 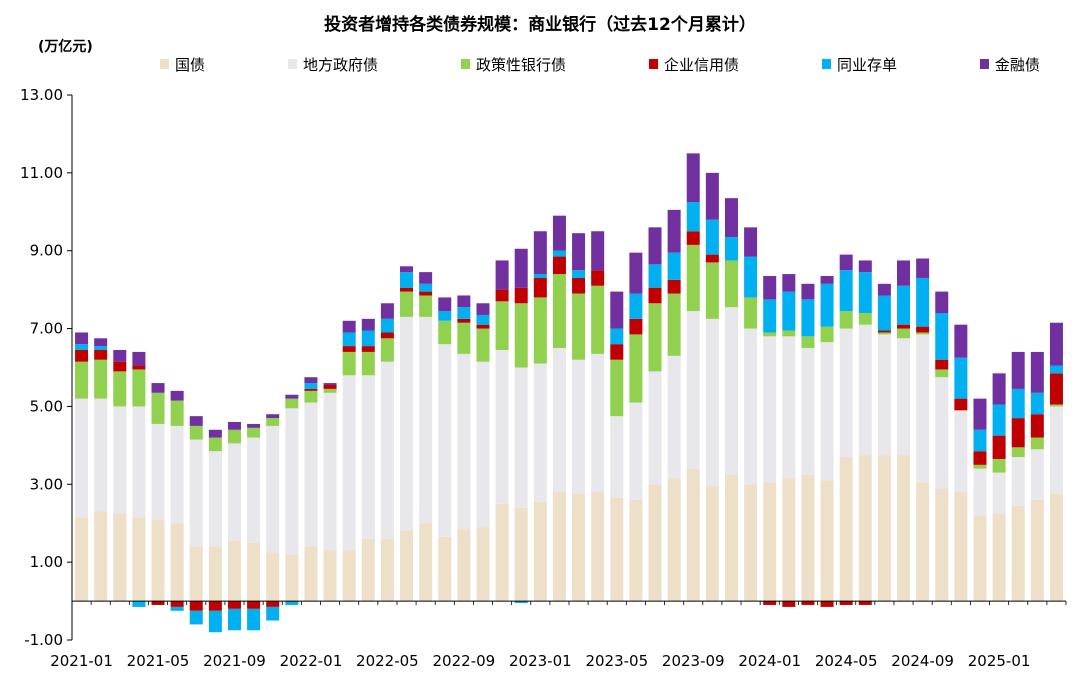 What do you see at coordinates (41, 95) in the screenshot?
I see `y-tick-label: 13.00` at bounding box center [41, 95].